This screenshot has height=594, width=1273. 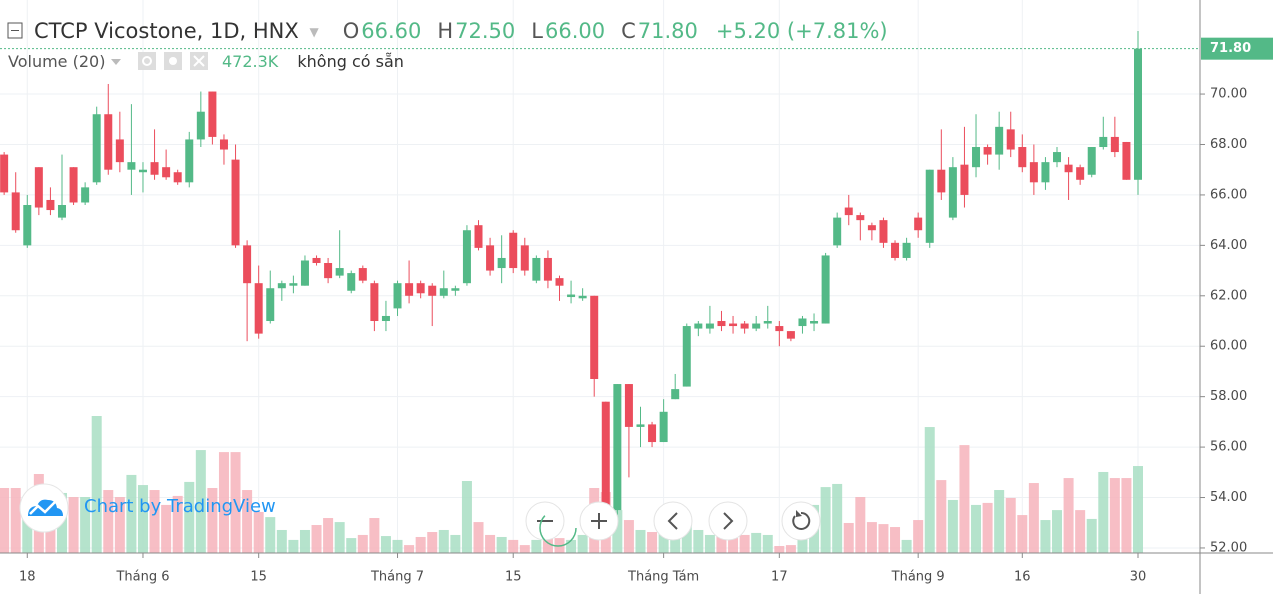 What do you see at coordinates (1022, 577) in the screenshot?
I see `x-tick-label: 16` at bounding box center [1022, 577].